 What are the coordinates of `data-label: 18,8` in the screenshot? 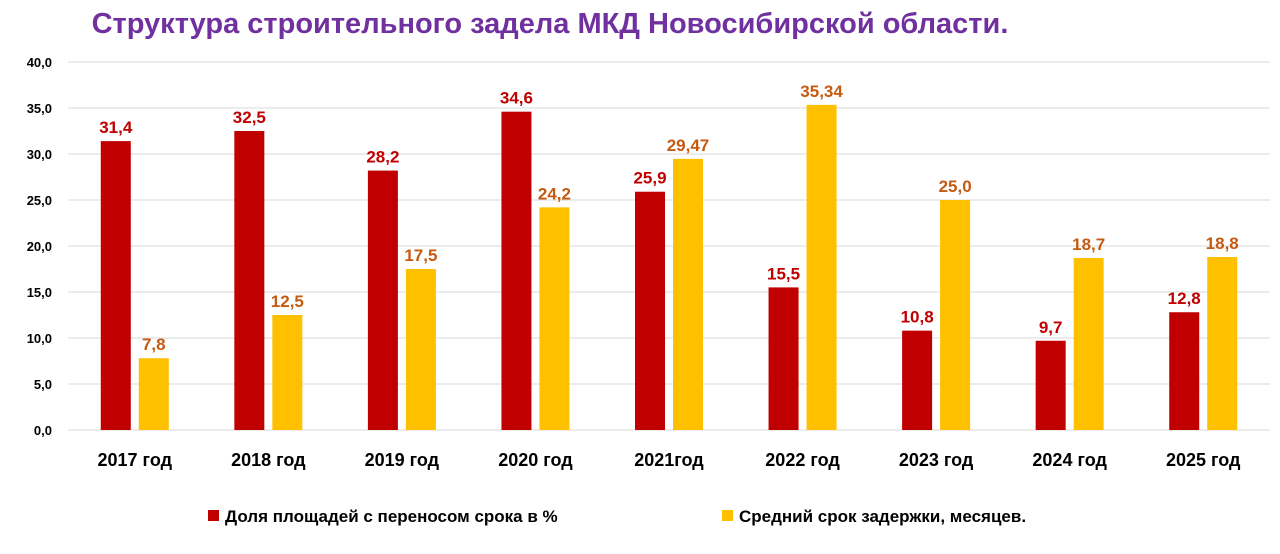 It's located at (1222, 243).